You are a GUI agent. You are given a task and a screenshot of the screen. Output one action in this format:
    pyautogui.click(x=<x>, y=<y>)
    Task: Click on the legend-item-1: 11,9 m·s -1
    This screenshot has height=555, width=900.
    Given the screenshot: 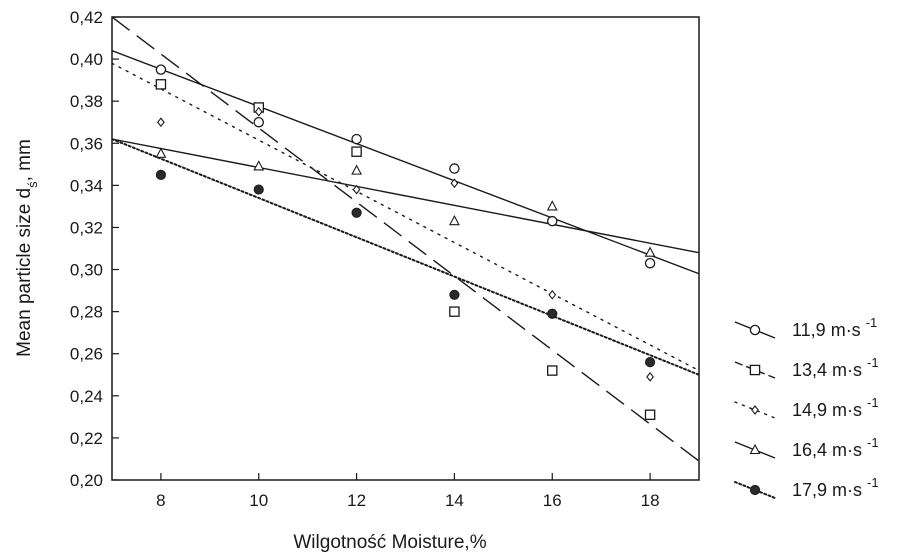 What is the action you would take?
    pyautogui.click(x=805, y=327)
    